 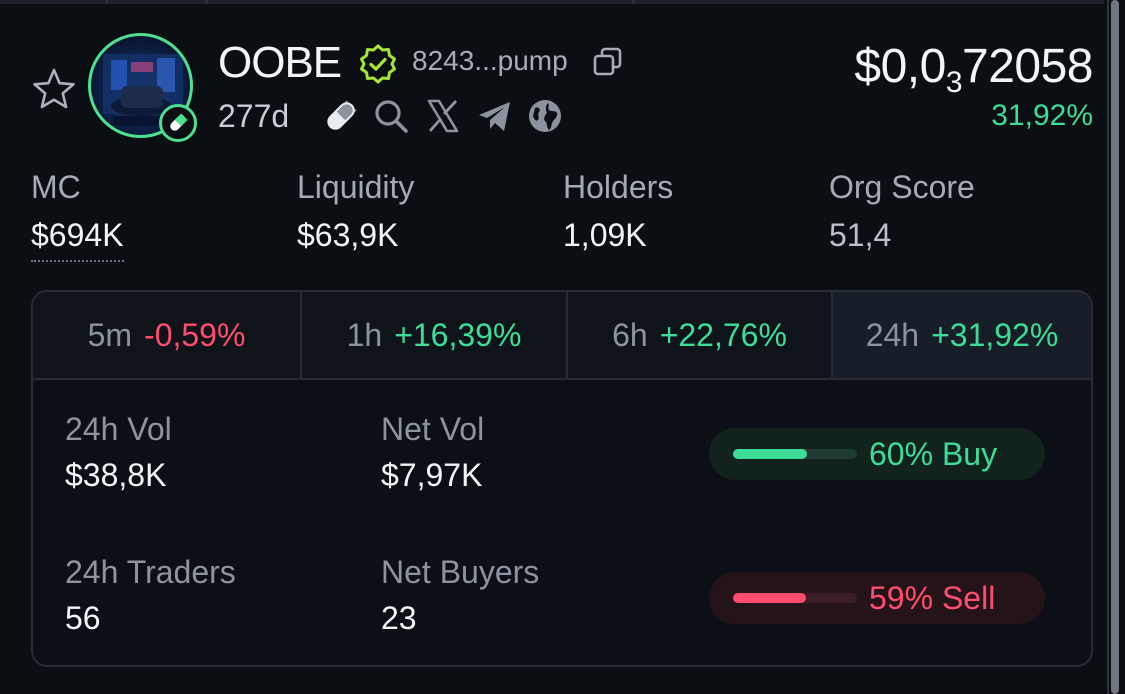 What do you see at coordinates (902, 211) in the screenshot?
I see `stat-org-score: Org Score 51,4` at bounding box center [902, 211].